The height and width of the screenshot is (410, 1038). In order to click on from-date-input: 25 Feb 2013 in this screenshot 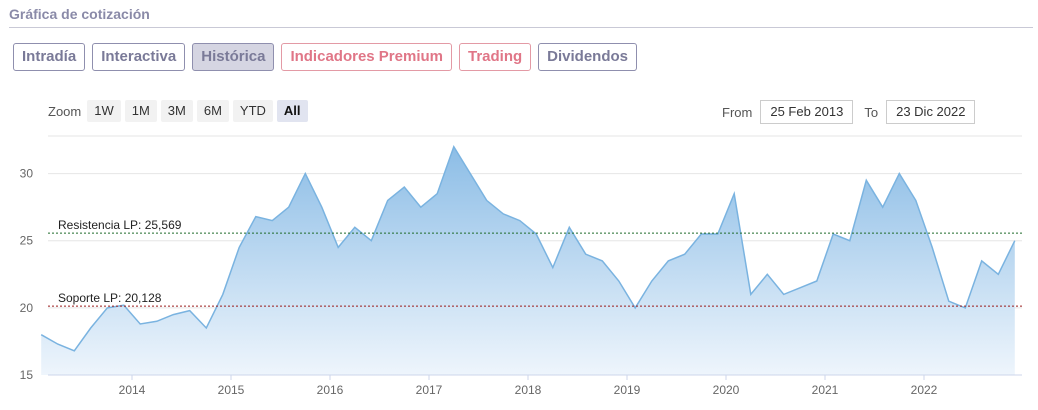, I will do `click(807, 112)`.